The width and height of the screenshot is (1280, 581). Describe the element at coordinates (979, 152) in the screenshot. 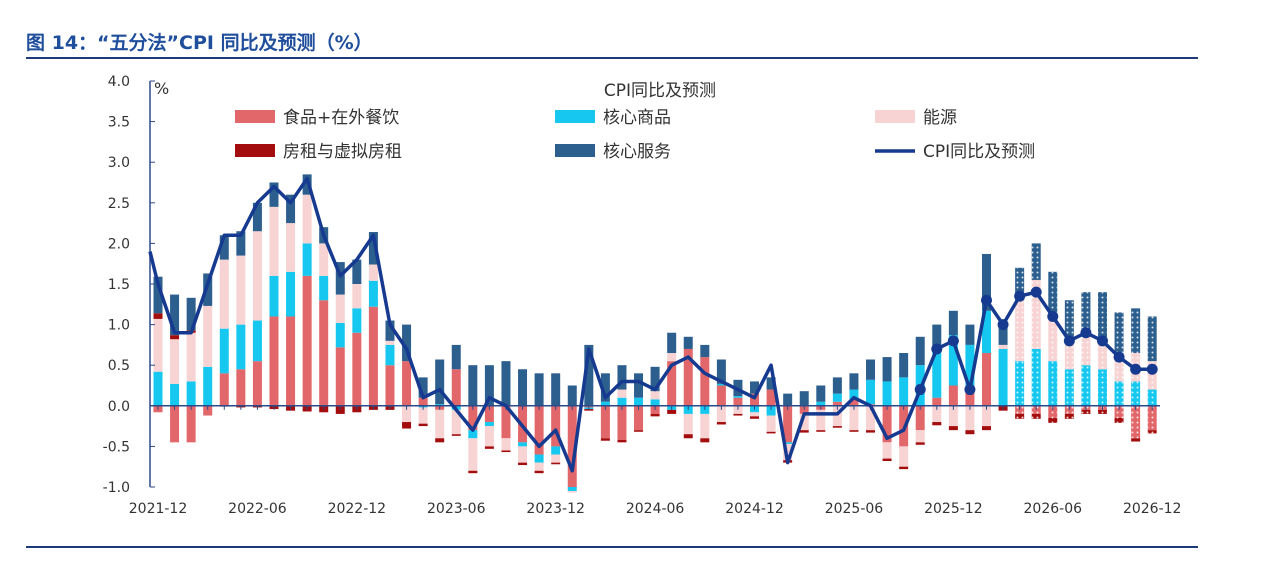

I see `legend-label: CPI同比及预测` at that location.